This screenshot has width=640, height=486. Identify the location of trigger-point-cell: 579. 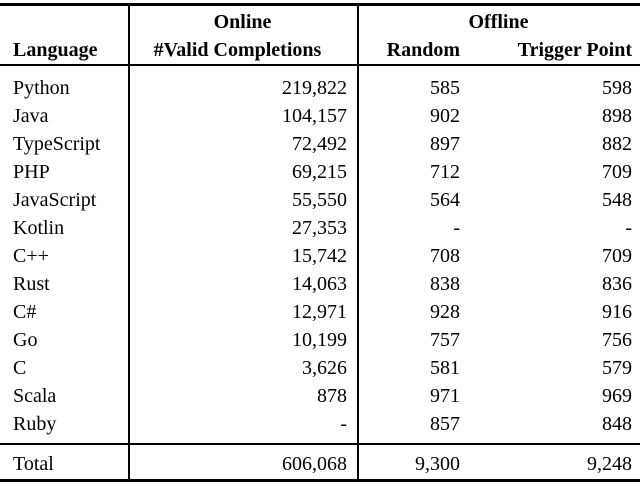
(617, 368).